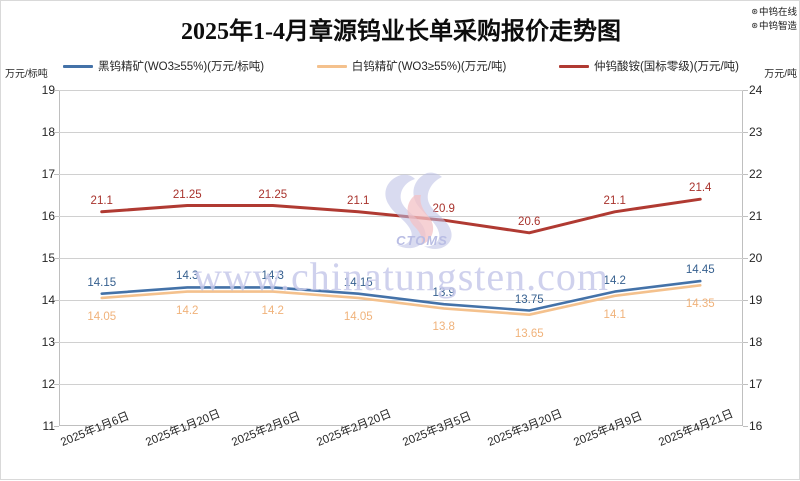 Image resolution: width=800 pixels, height=481 pixels. Describe the element at coordinates (181, 67) in the screenshot. I see `legend-label: 黑钨精矿(WO3≥55%)(万元/标吨)` at that location.